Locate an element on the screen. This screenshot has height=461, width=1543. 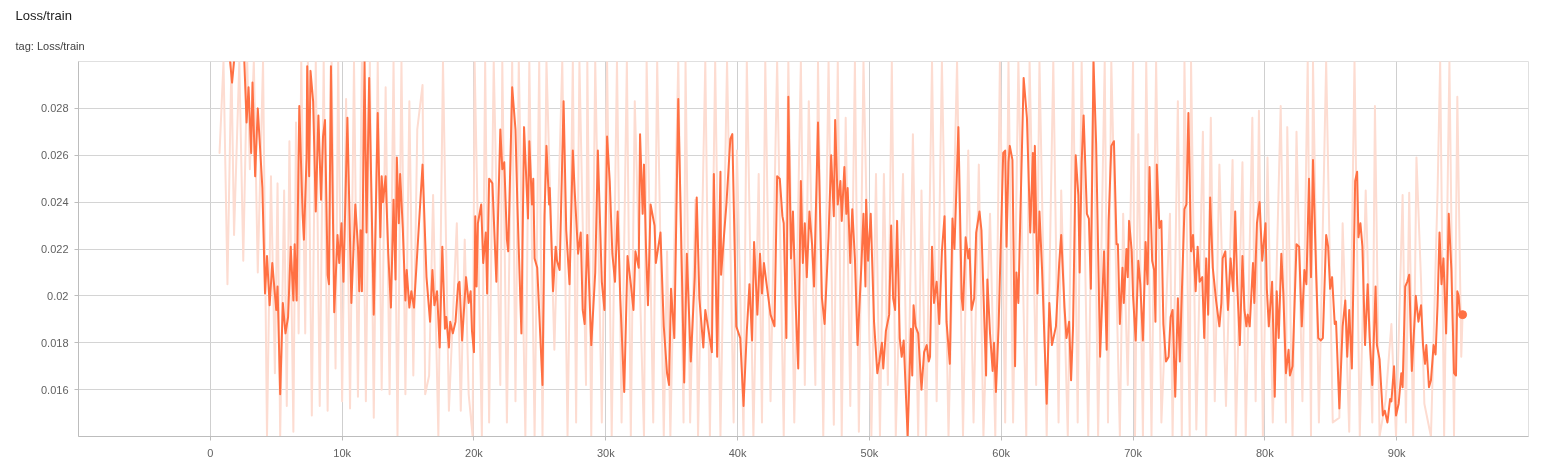
x-tick-label: 20k is located at coordinates (474, 452).